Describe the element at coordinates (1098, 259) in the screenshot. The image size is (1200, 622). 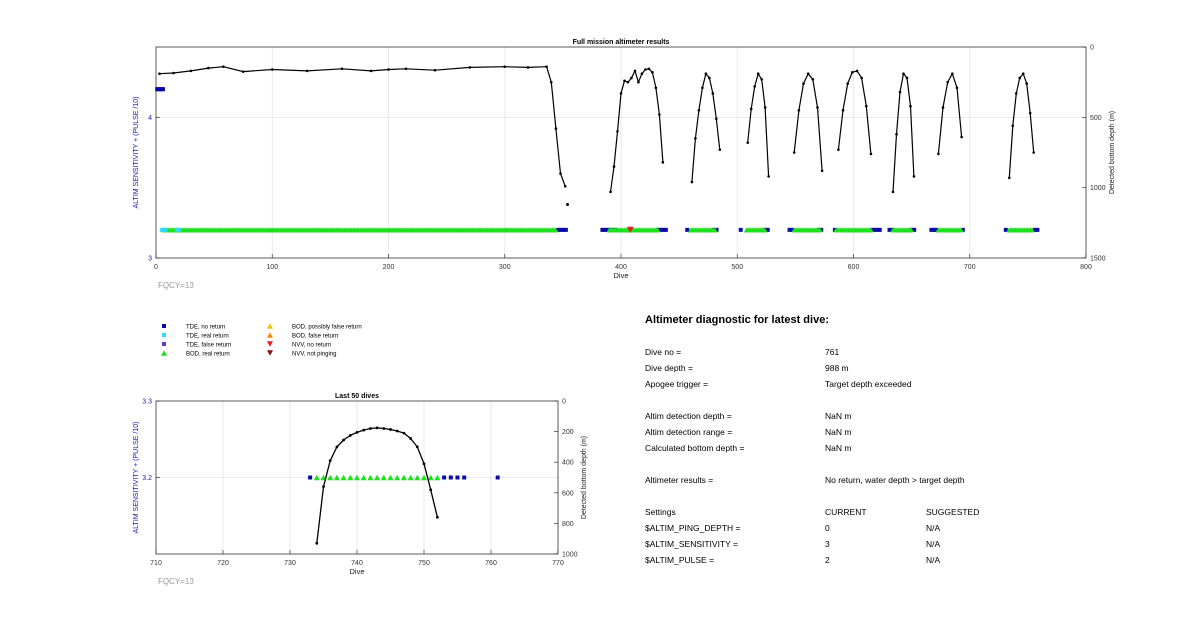
I see `y-right-tick-label: 1500` at that location.